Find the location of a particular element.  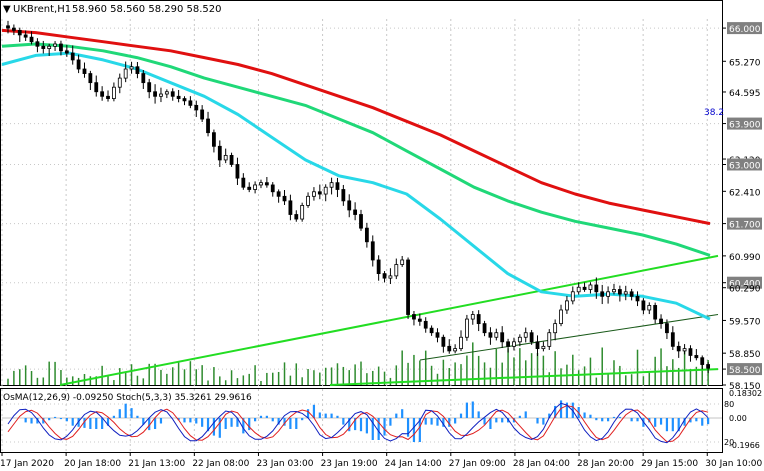

time-label: 20 Jan 18:00 is located at coordinates (92, 464).